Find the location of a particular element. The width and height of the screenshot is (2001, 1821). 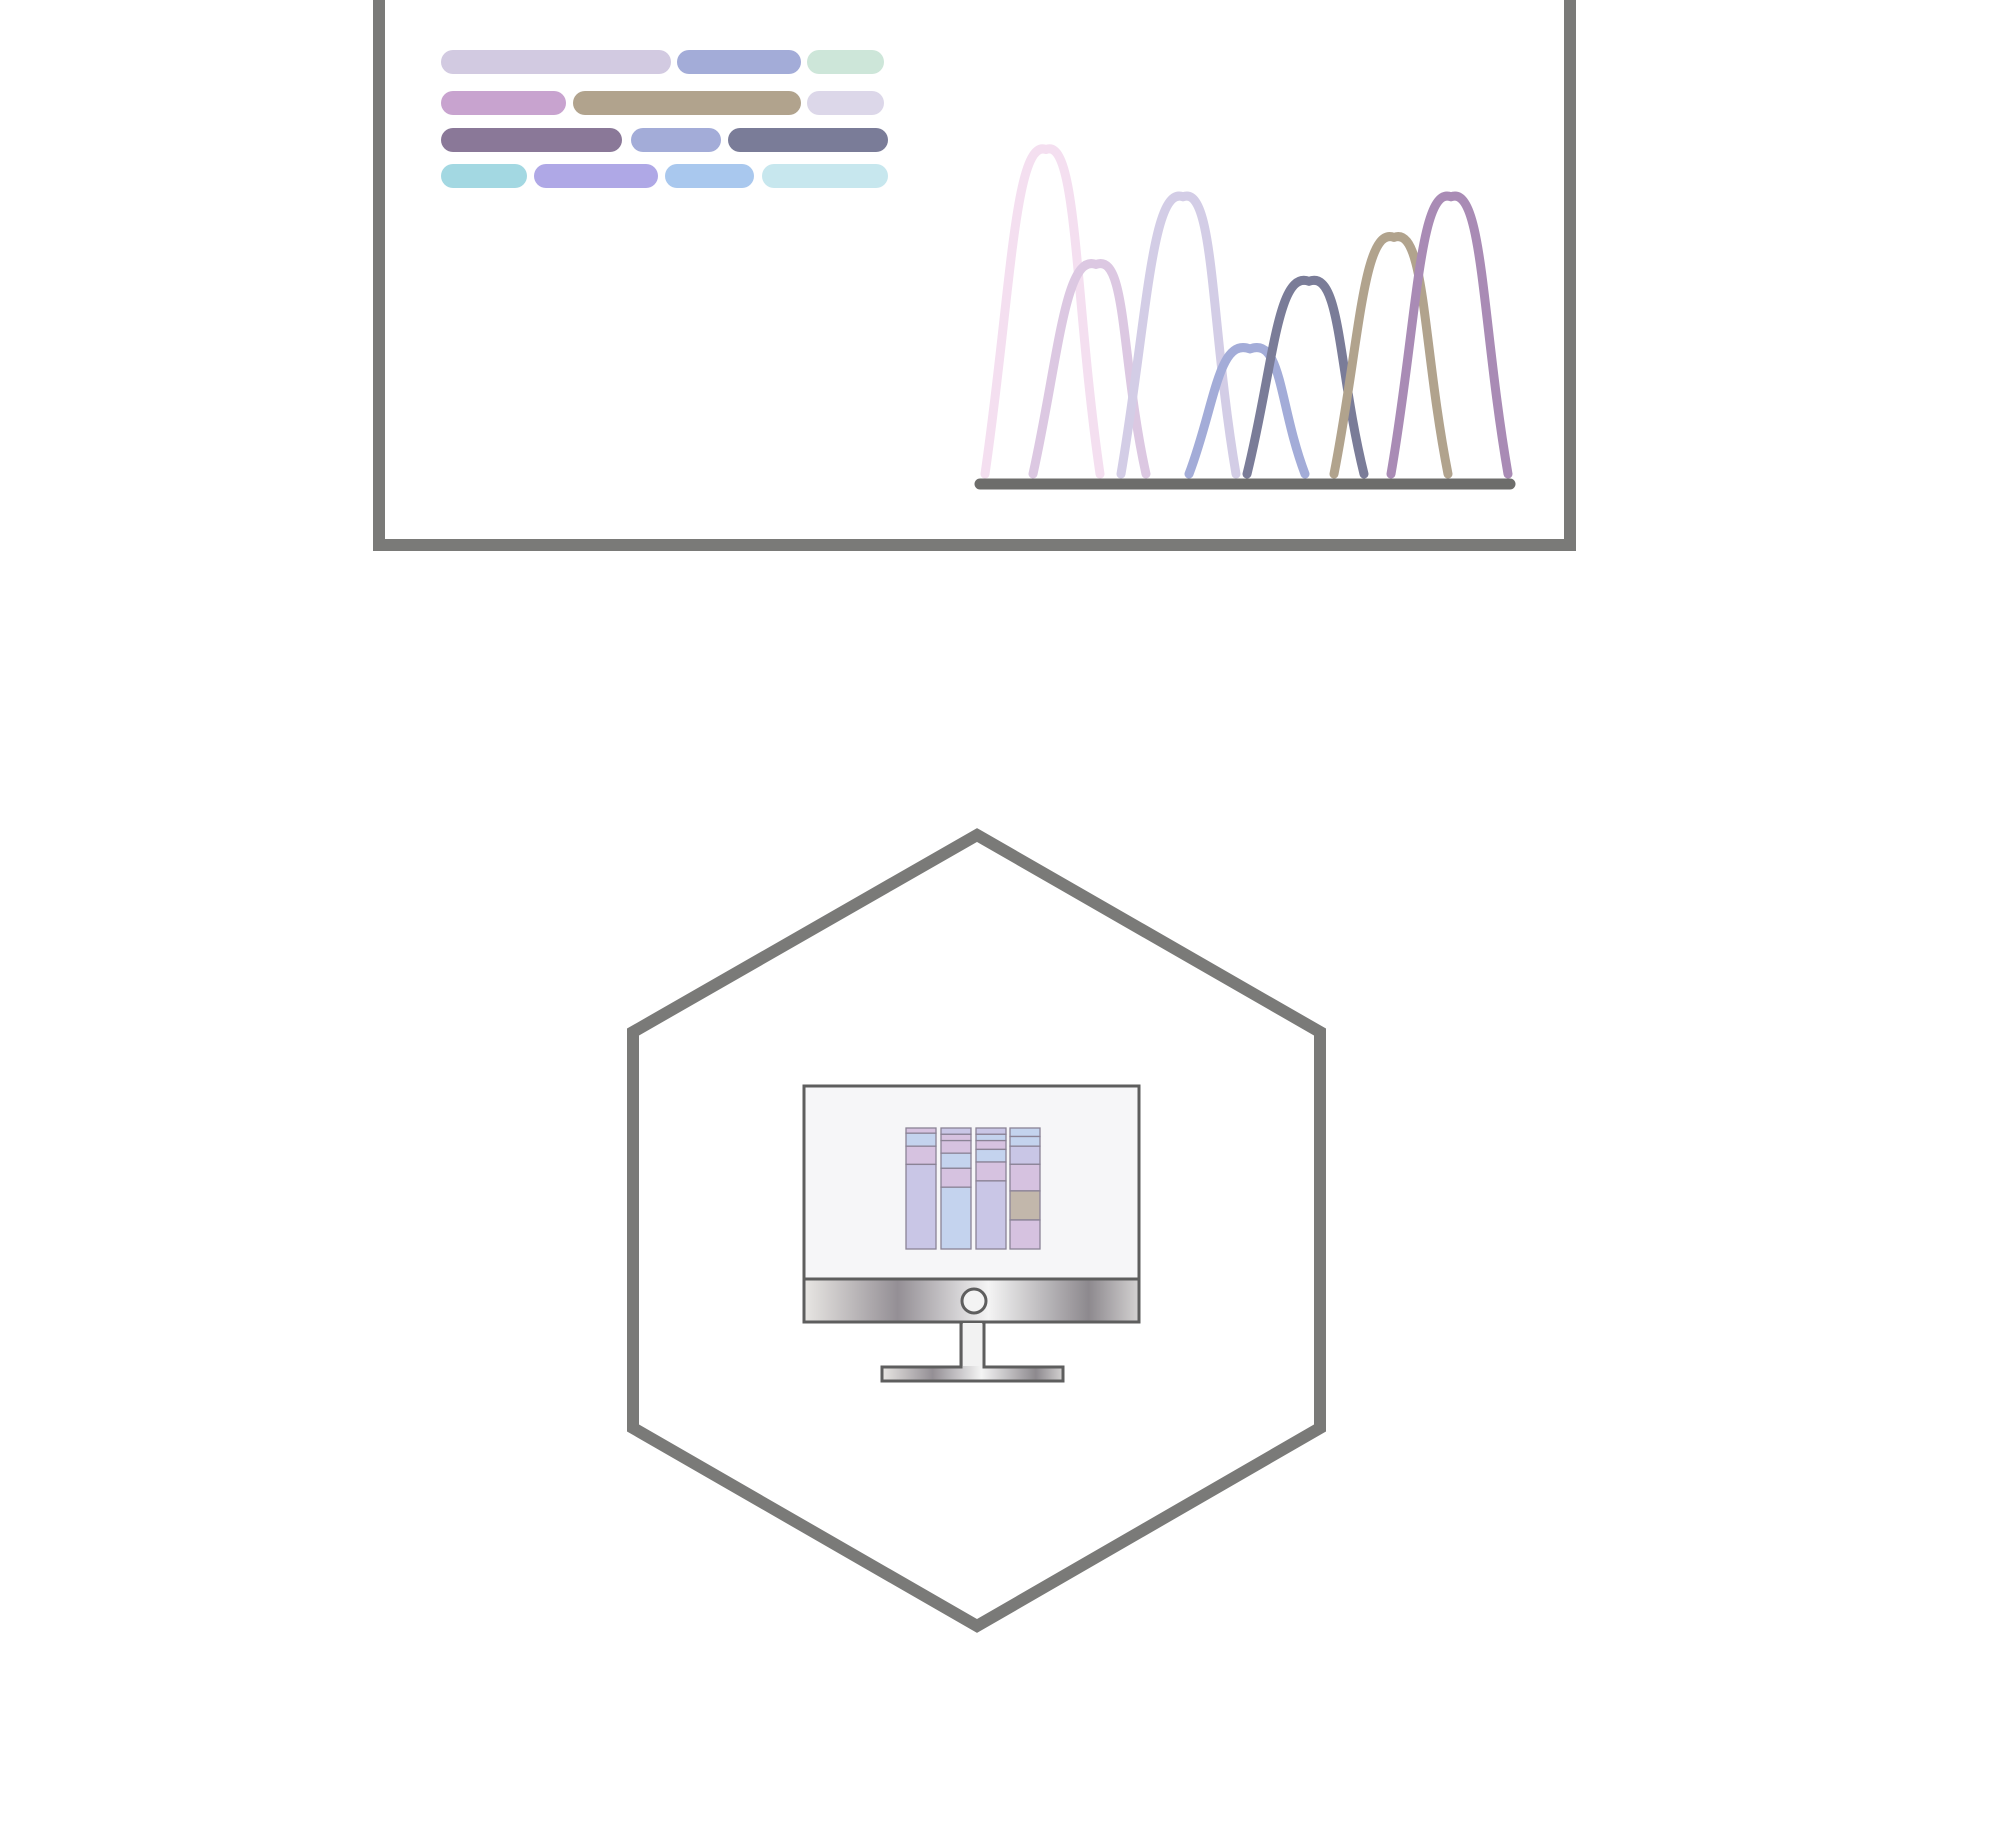

stand-neck-highlight is located at coordinates (972, 1344).